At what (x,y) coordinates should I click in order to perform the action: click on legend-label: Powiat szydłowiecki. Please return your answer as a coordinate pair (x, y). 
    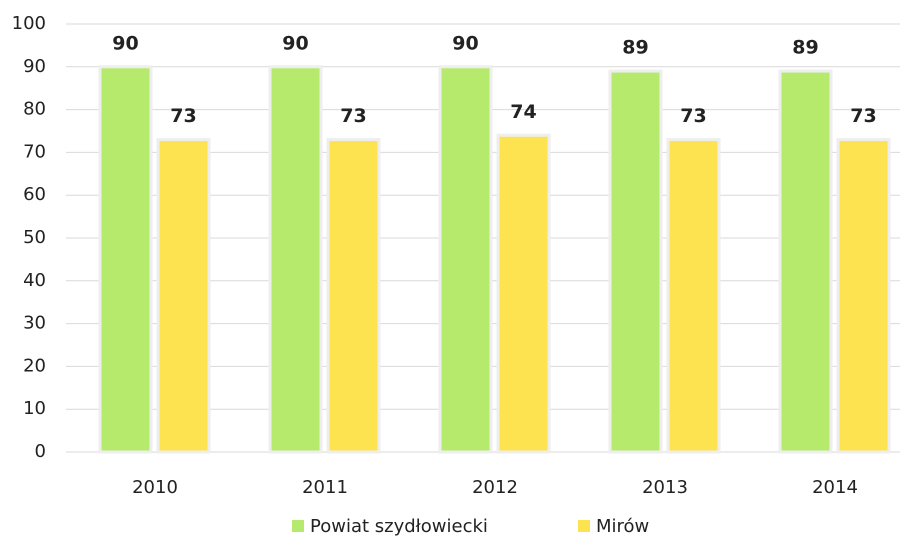
    Looking at the image, I should click on (399, 526).